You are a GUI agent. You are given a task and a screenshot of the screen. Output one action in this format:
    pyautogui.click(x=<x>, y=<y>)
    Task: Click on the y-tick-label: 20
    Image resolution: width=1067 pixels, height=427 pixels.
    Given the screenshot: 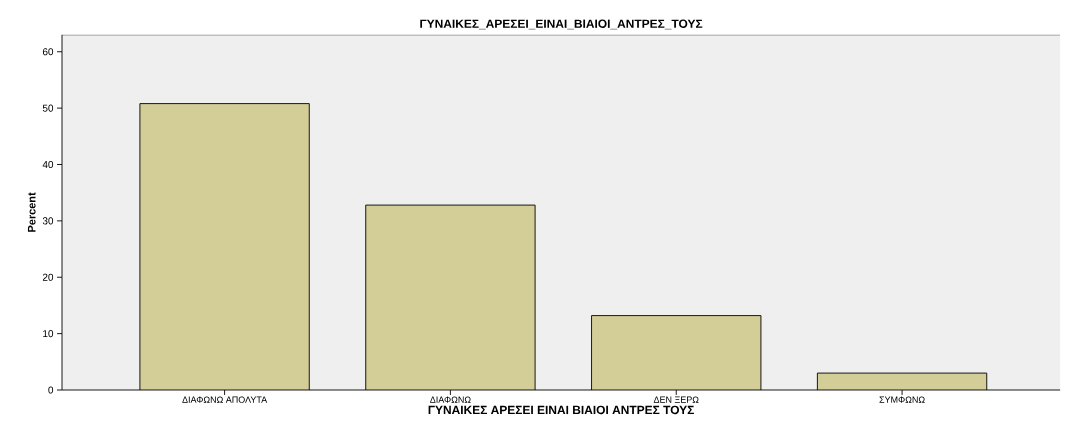 What is the action you would take?
    pyautogui.click(x=48, y=277)
    